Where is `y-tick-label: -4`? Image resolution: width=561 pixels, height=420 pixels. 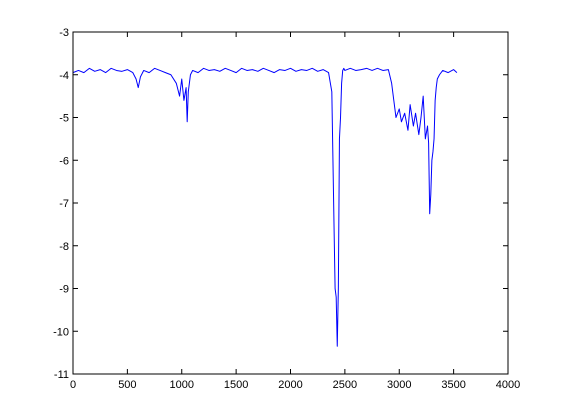 y-tick-label: -4 is located at coordinates (64, 76).